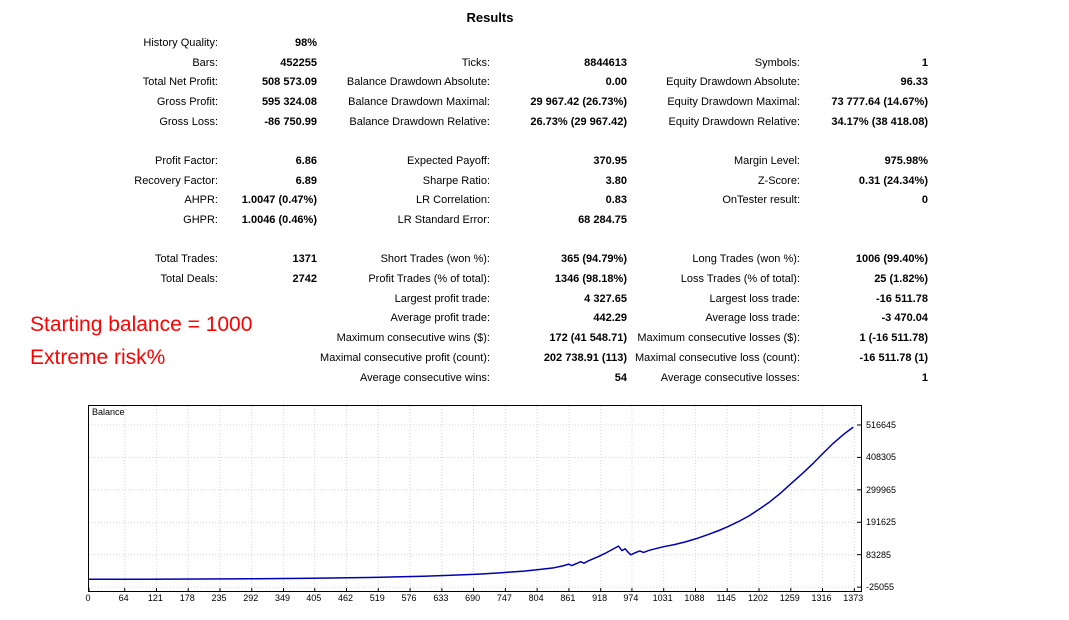  What do you see at coordinates (752, 318) in the screenshot?
I see `stat-label: Average loss trade:` at bounding box center [752, 318].